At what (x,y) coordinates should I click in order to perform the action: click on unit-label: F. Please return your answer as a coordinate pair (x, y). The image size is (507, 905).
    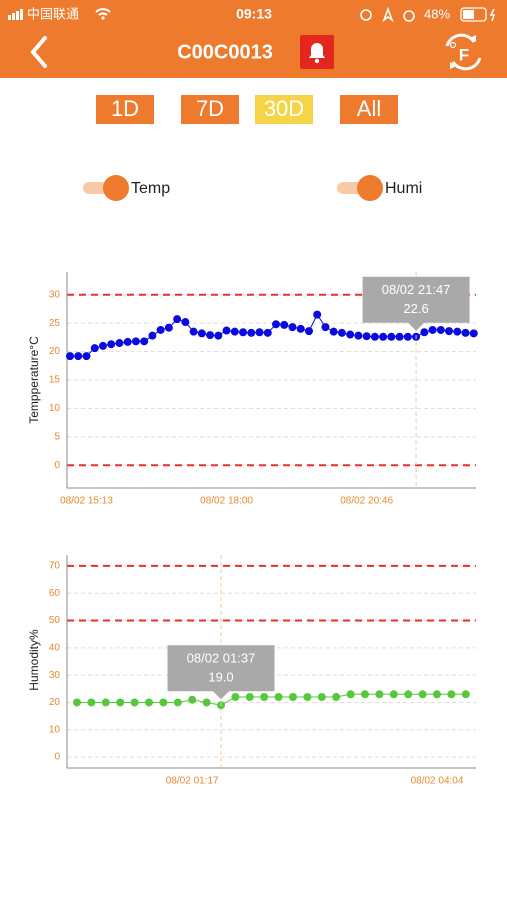
    Looking at the image, I should click on (464, 54).